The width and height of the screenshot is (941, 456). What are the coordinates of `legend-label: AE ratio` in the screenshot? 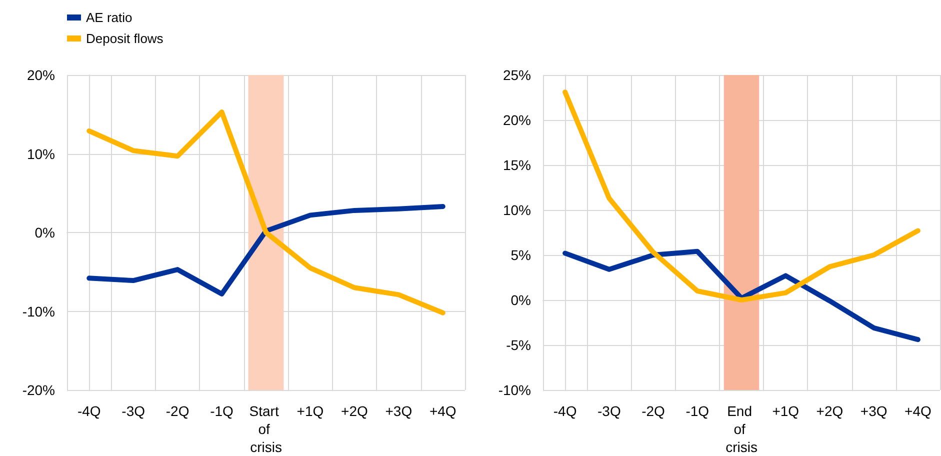 It's located at (109, 17).